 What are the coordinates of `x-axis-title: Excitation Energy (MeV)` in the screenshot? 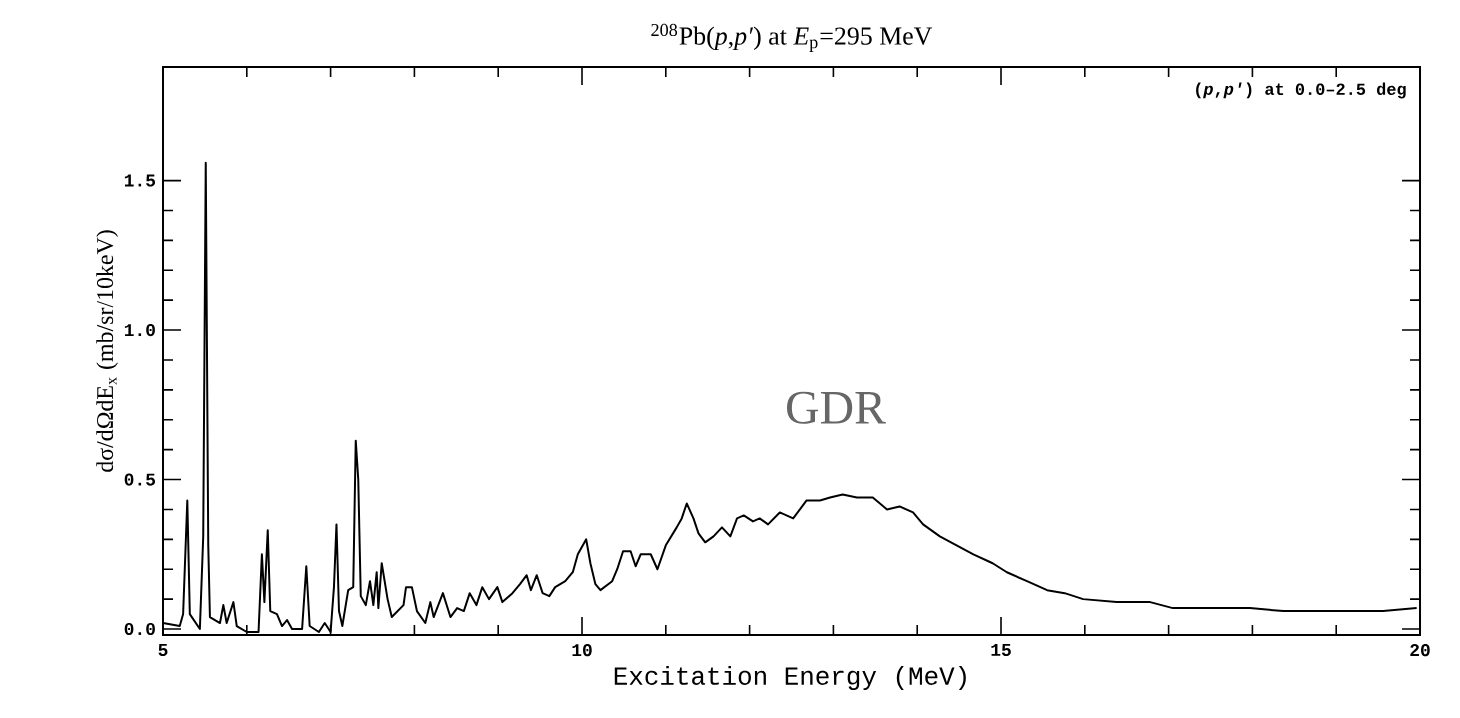 It's located at (790, 678).